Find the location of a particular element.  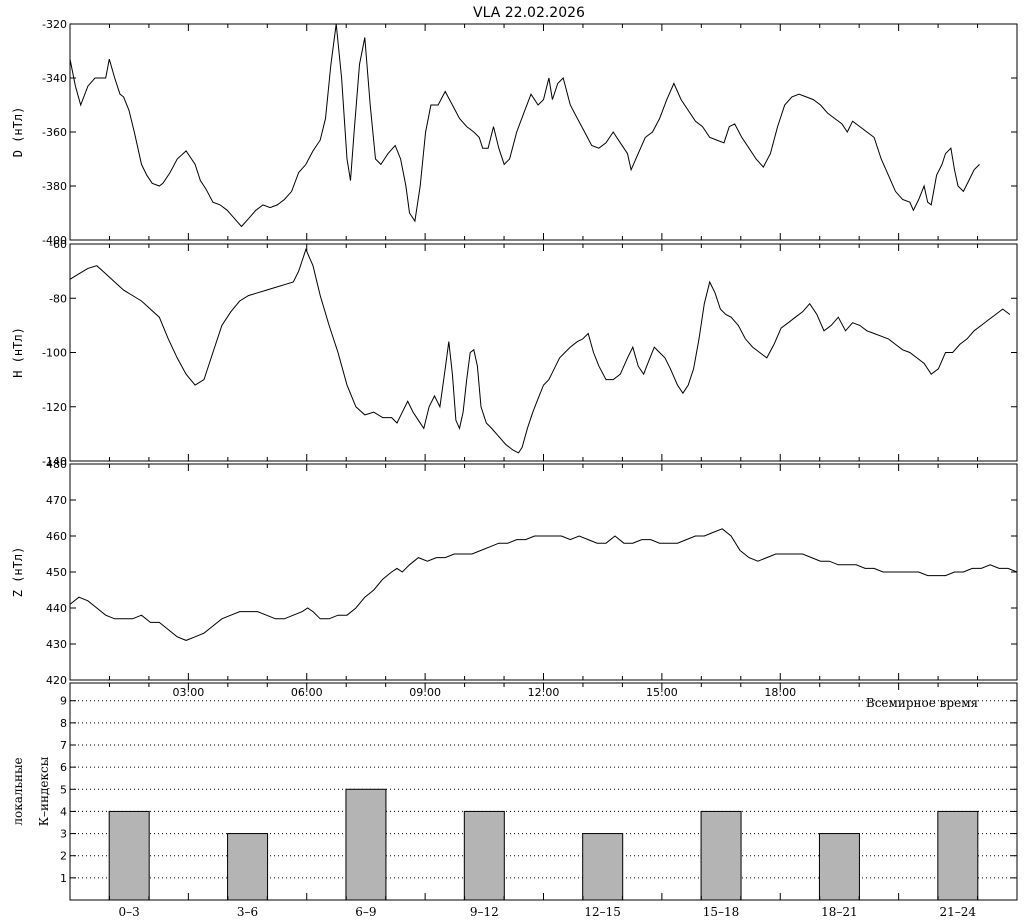

y-tick-label: 460 is located at coordinates (56, 536).